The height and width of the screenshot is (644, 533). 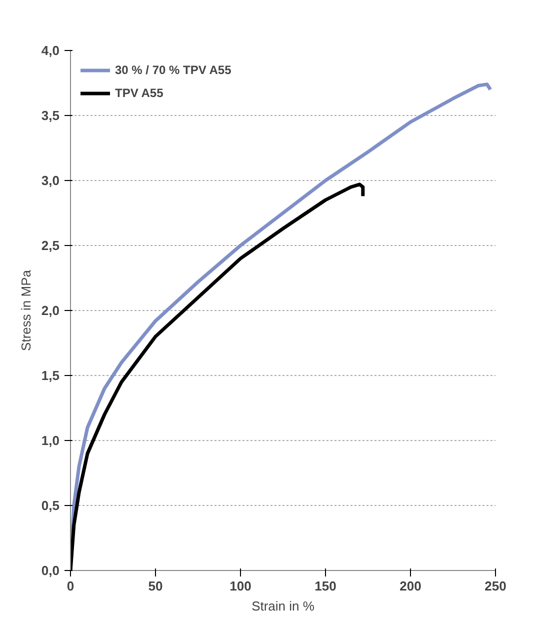 I want to click on y-tick-label: 0,5, so click(x=50, y=505).